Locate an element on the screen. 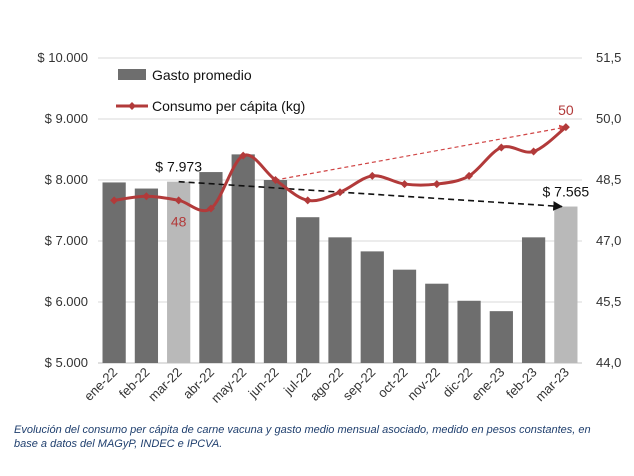 This screenshot has height=476, width=634. annotation-label: $ 7.973 is located at coordinates (178, 167).